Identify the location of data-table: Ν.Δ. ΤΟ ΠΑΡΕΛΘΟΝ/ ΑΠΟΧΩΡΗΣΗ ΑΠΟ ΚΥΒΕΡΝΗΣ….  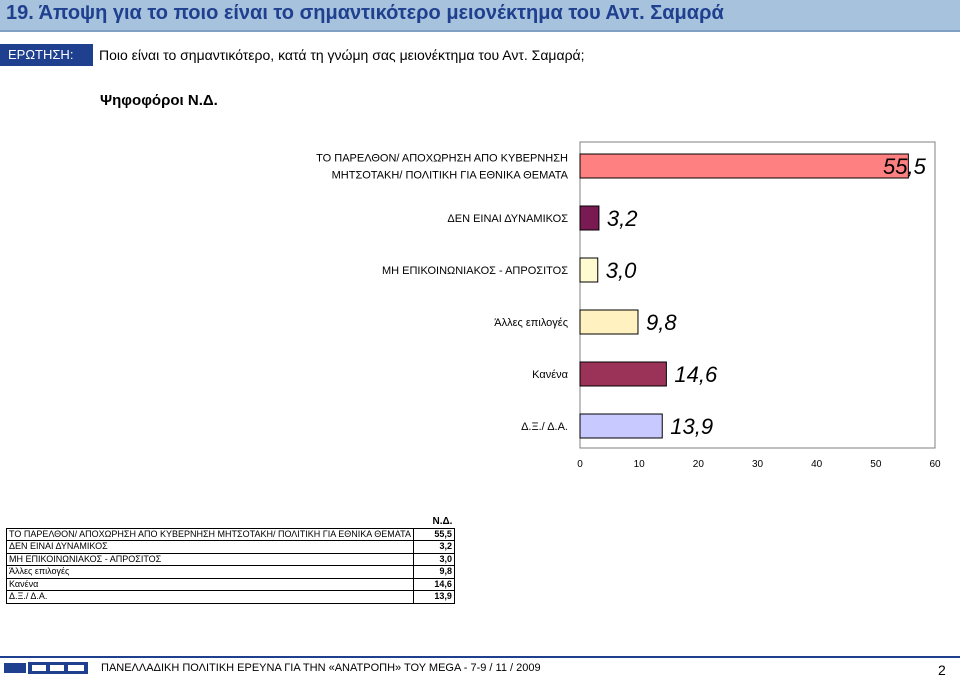
(230, 560).